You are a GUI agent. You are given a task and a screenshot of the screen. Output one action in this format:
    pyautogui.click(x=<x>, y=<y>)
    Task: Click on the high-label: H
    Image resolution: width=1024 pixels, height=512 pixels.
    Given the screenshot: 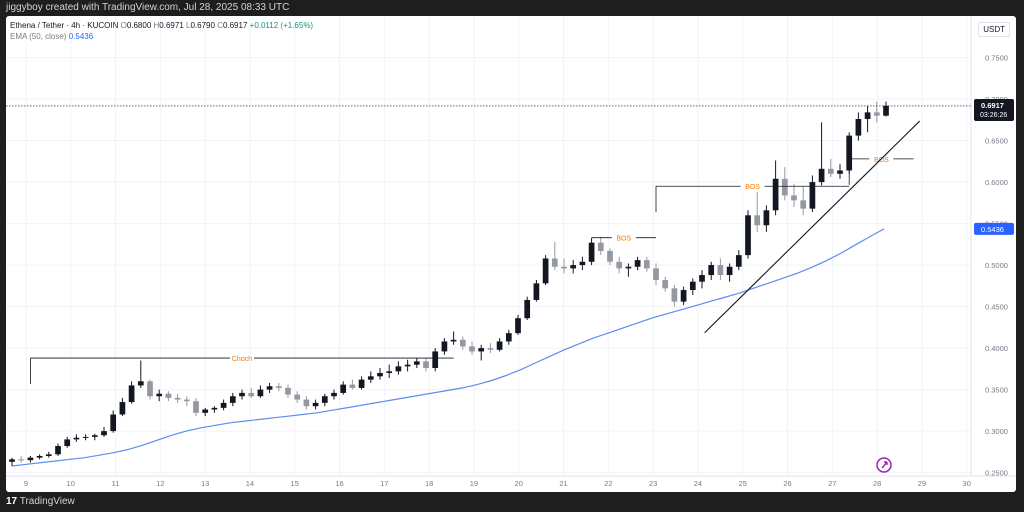 What is the action you would take?
    pyautogui.click(x=156, y=25)
    